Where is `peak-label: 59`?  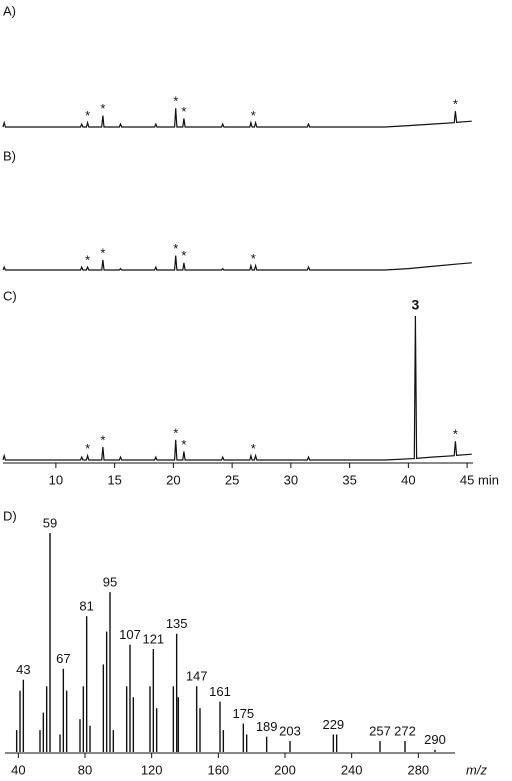 peak-label: 59 is located at coordinates (50, 522).